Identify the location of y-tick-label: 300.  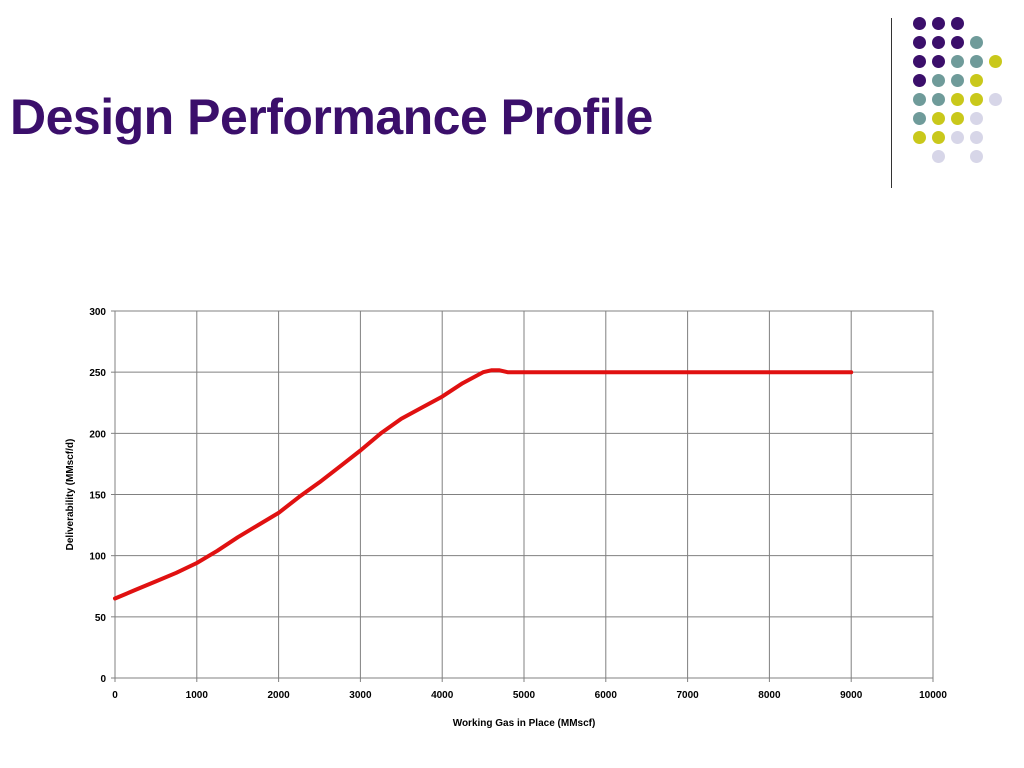
(97, 312).